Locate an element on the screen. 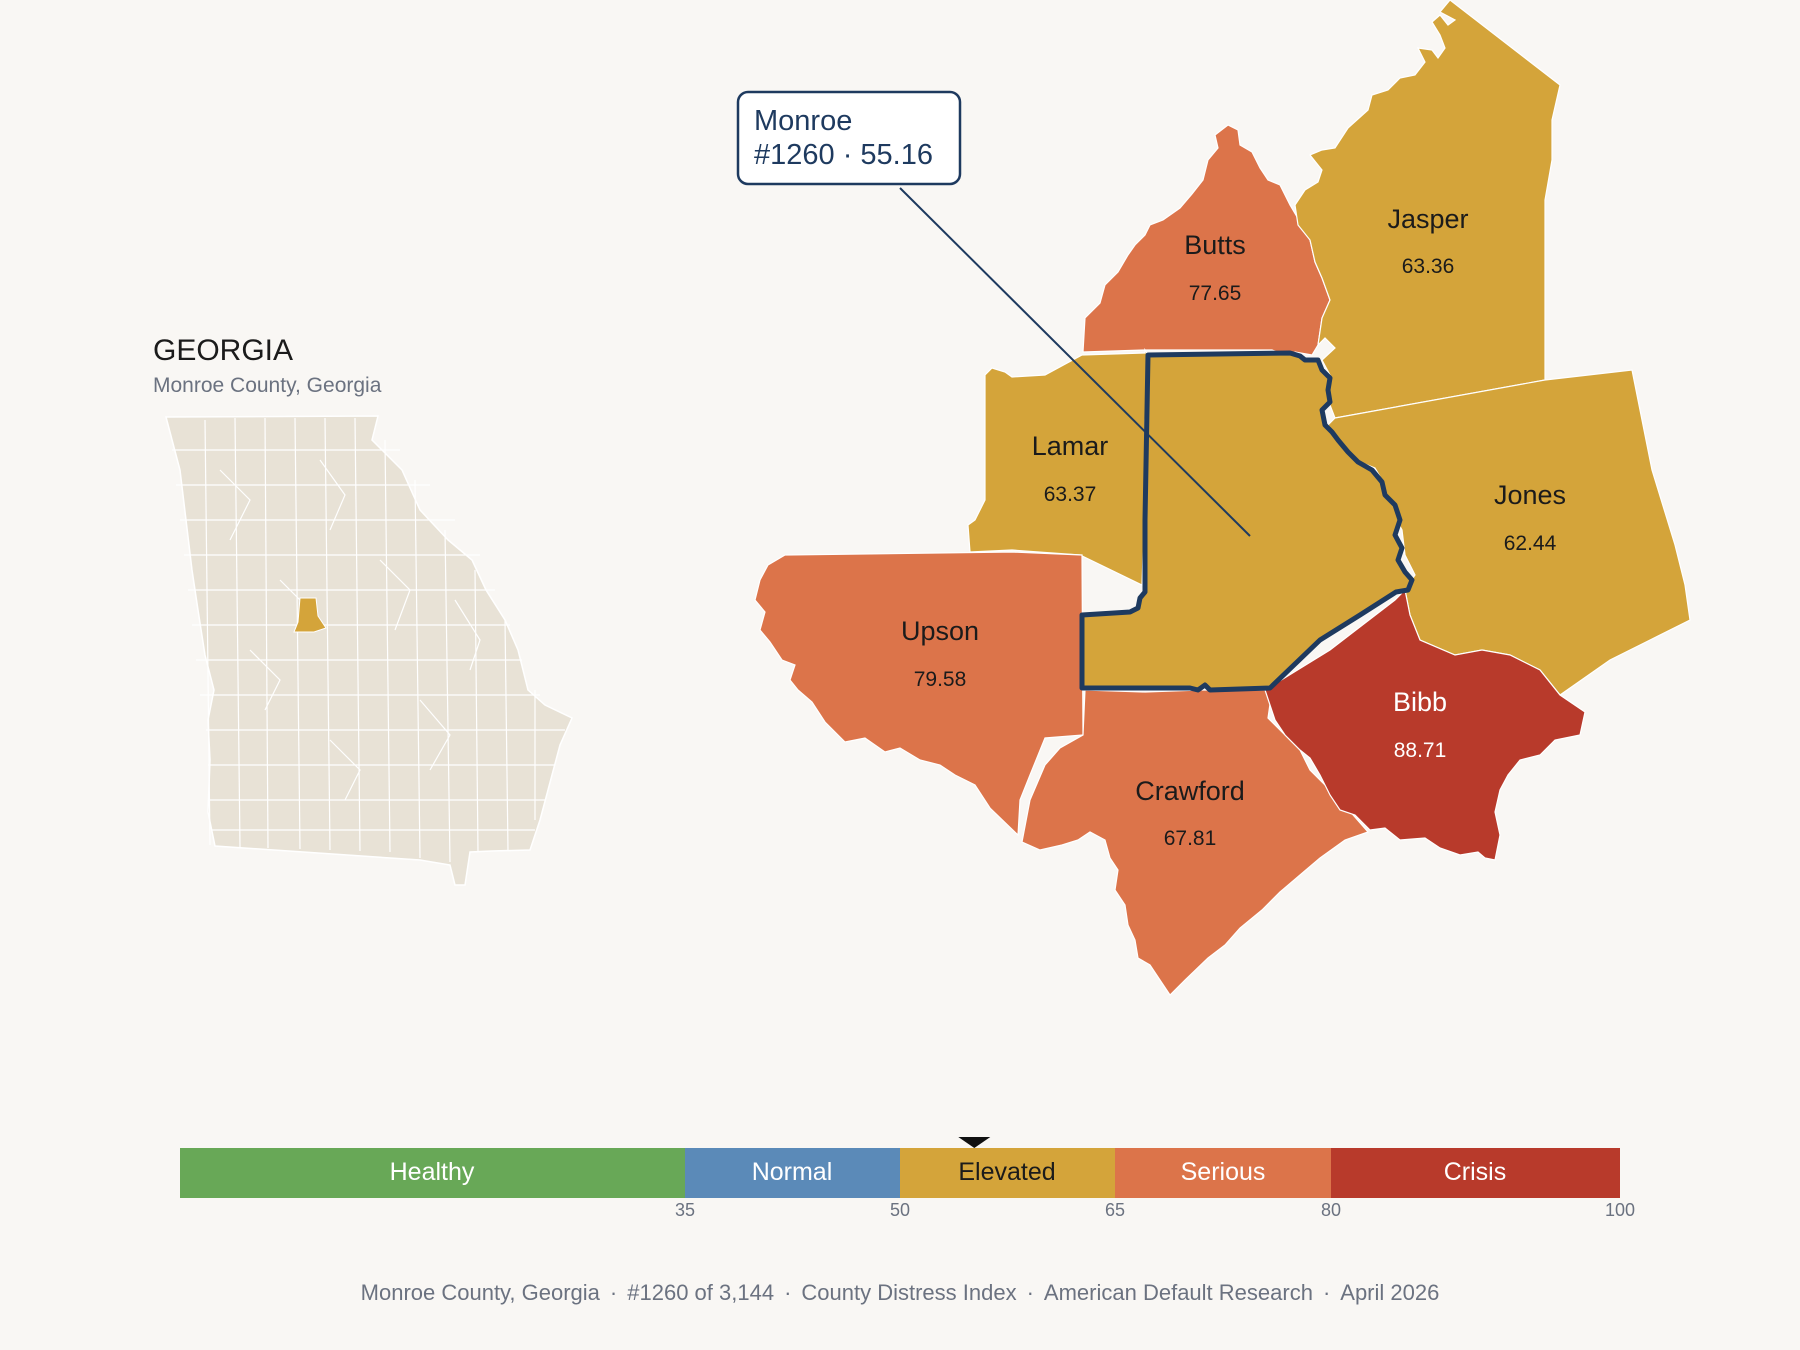 Image resolution: width=1800 pixels, height=1350 pixels. county-jasper is located at coordinates (1427, 209).